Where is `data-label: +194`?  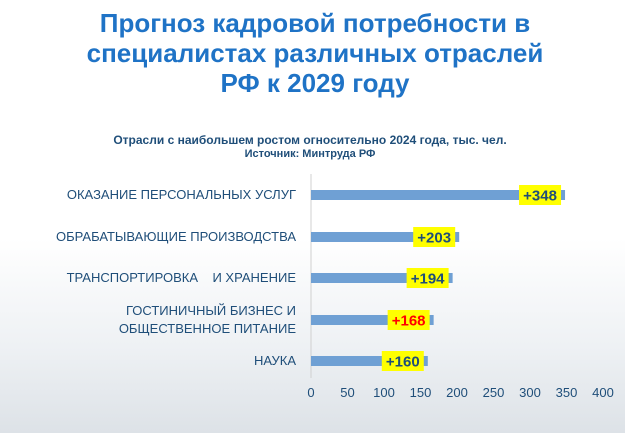 data-label: +194 is located at coordinates (428, 279).